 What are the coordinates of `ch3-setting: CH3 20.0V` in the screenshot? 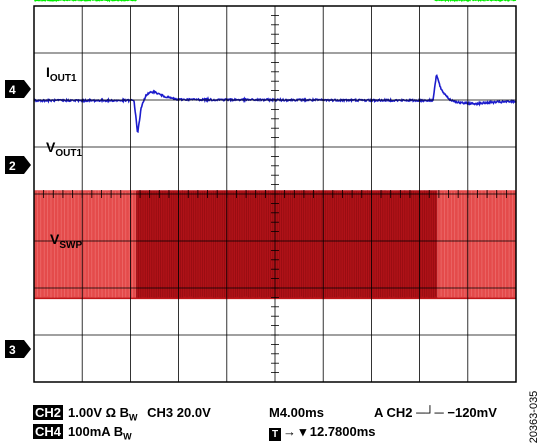 It's located at (179, 412).